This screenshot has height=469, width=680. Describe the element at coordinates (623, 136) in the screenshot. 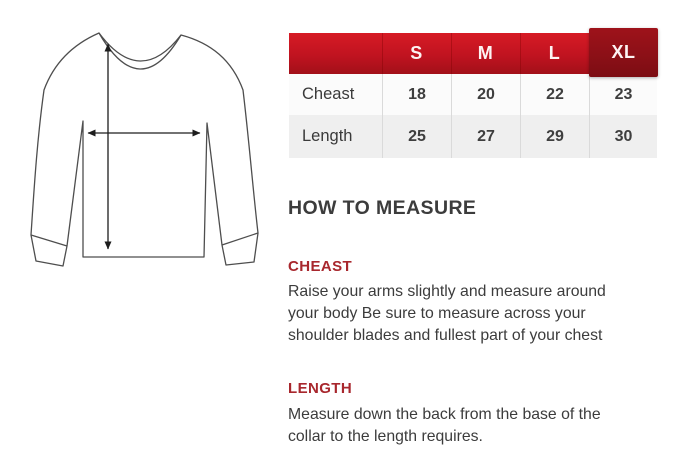

I see `table-cell: 30` at that location.